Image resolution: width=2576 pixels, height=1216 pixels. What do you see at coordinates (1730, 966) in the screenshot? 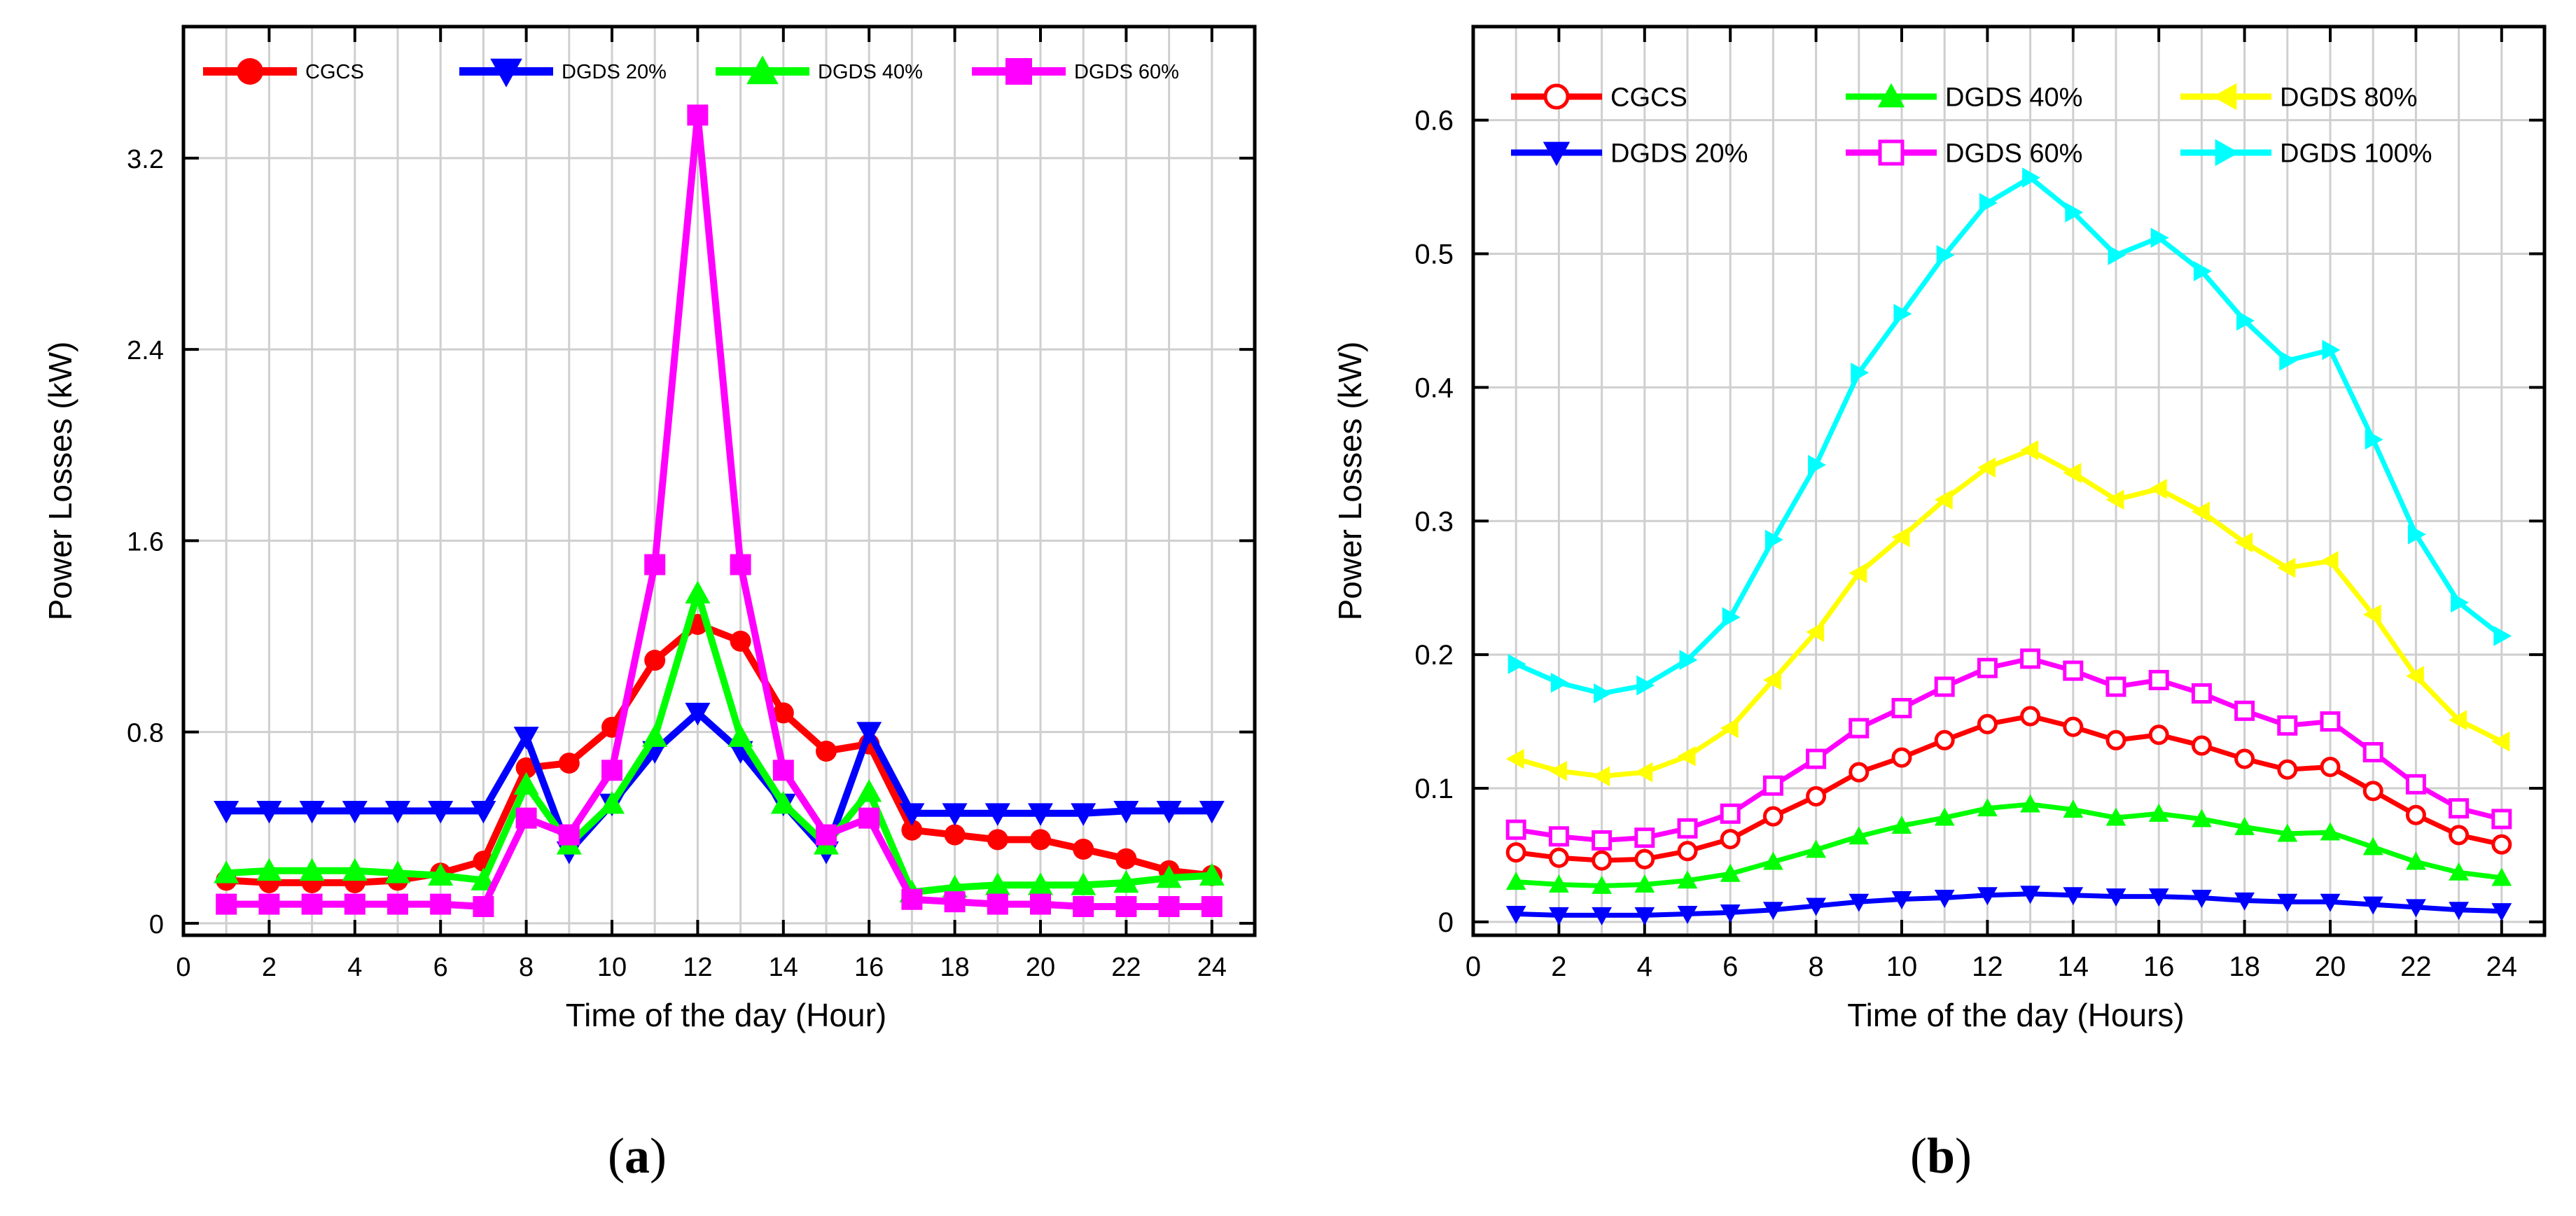
I see `x-tick-label: 6` at bounding box center [1730, 966].